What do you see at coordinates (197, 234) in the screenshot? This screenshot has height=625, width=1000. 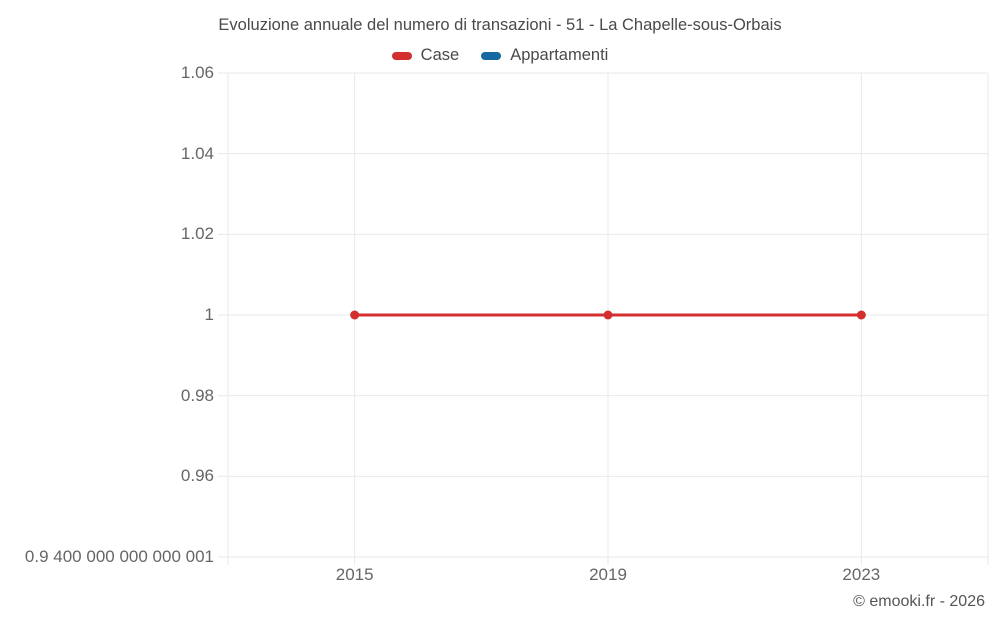 I see `y-tick-label: 1.02` at bounding box center [197, 234].